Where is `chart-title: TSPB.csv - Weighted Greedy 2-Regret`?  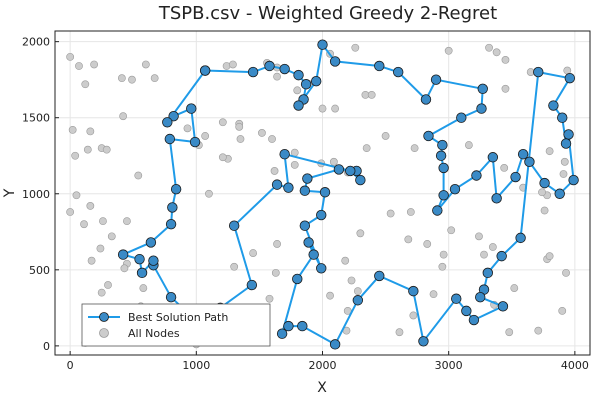 chart-title: TSPB.csv - Weighted Greedy 2-Regret is located at coordinates (327, 13).